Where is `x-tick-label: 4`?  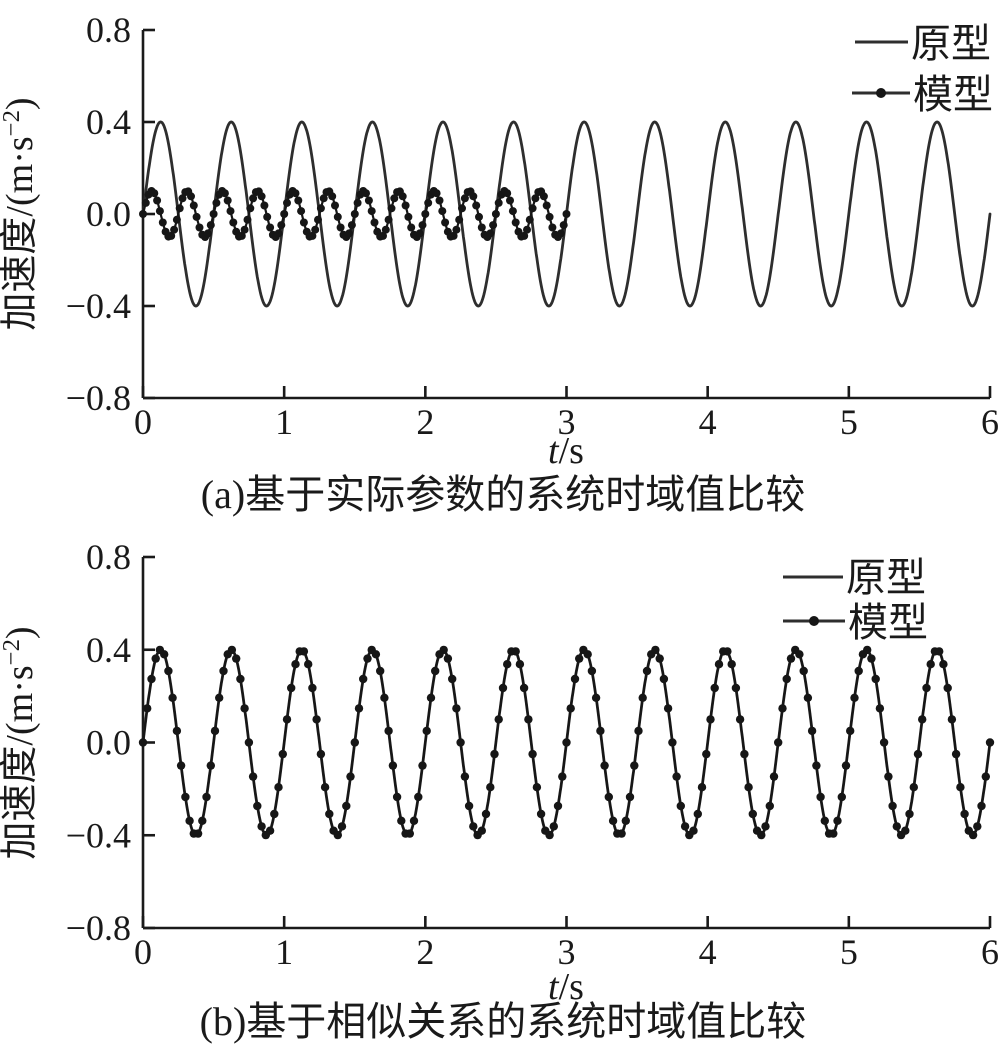 x-tick-label: 4 is located at coordinates (708, 952).